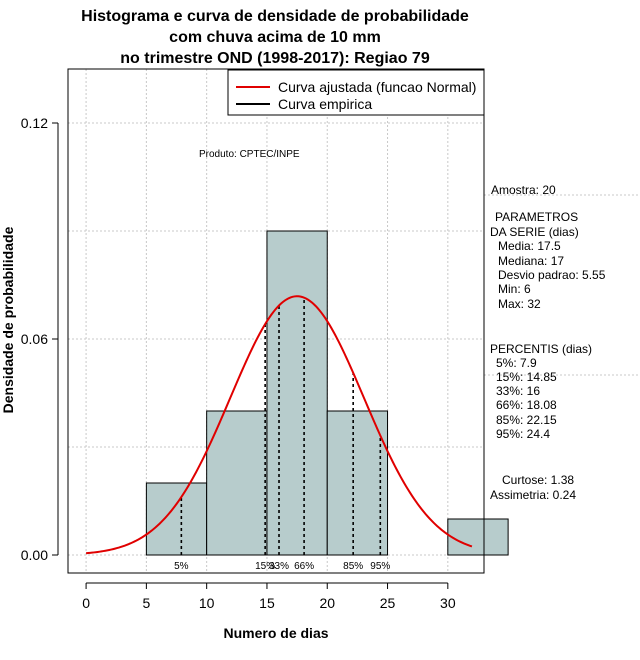 The height and width of the screenshot is (660, 640). I want to click on percentile-marker-label: 15%, so click(265, 566).